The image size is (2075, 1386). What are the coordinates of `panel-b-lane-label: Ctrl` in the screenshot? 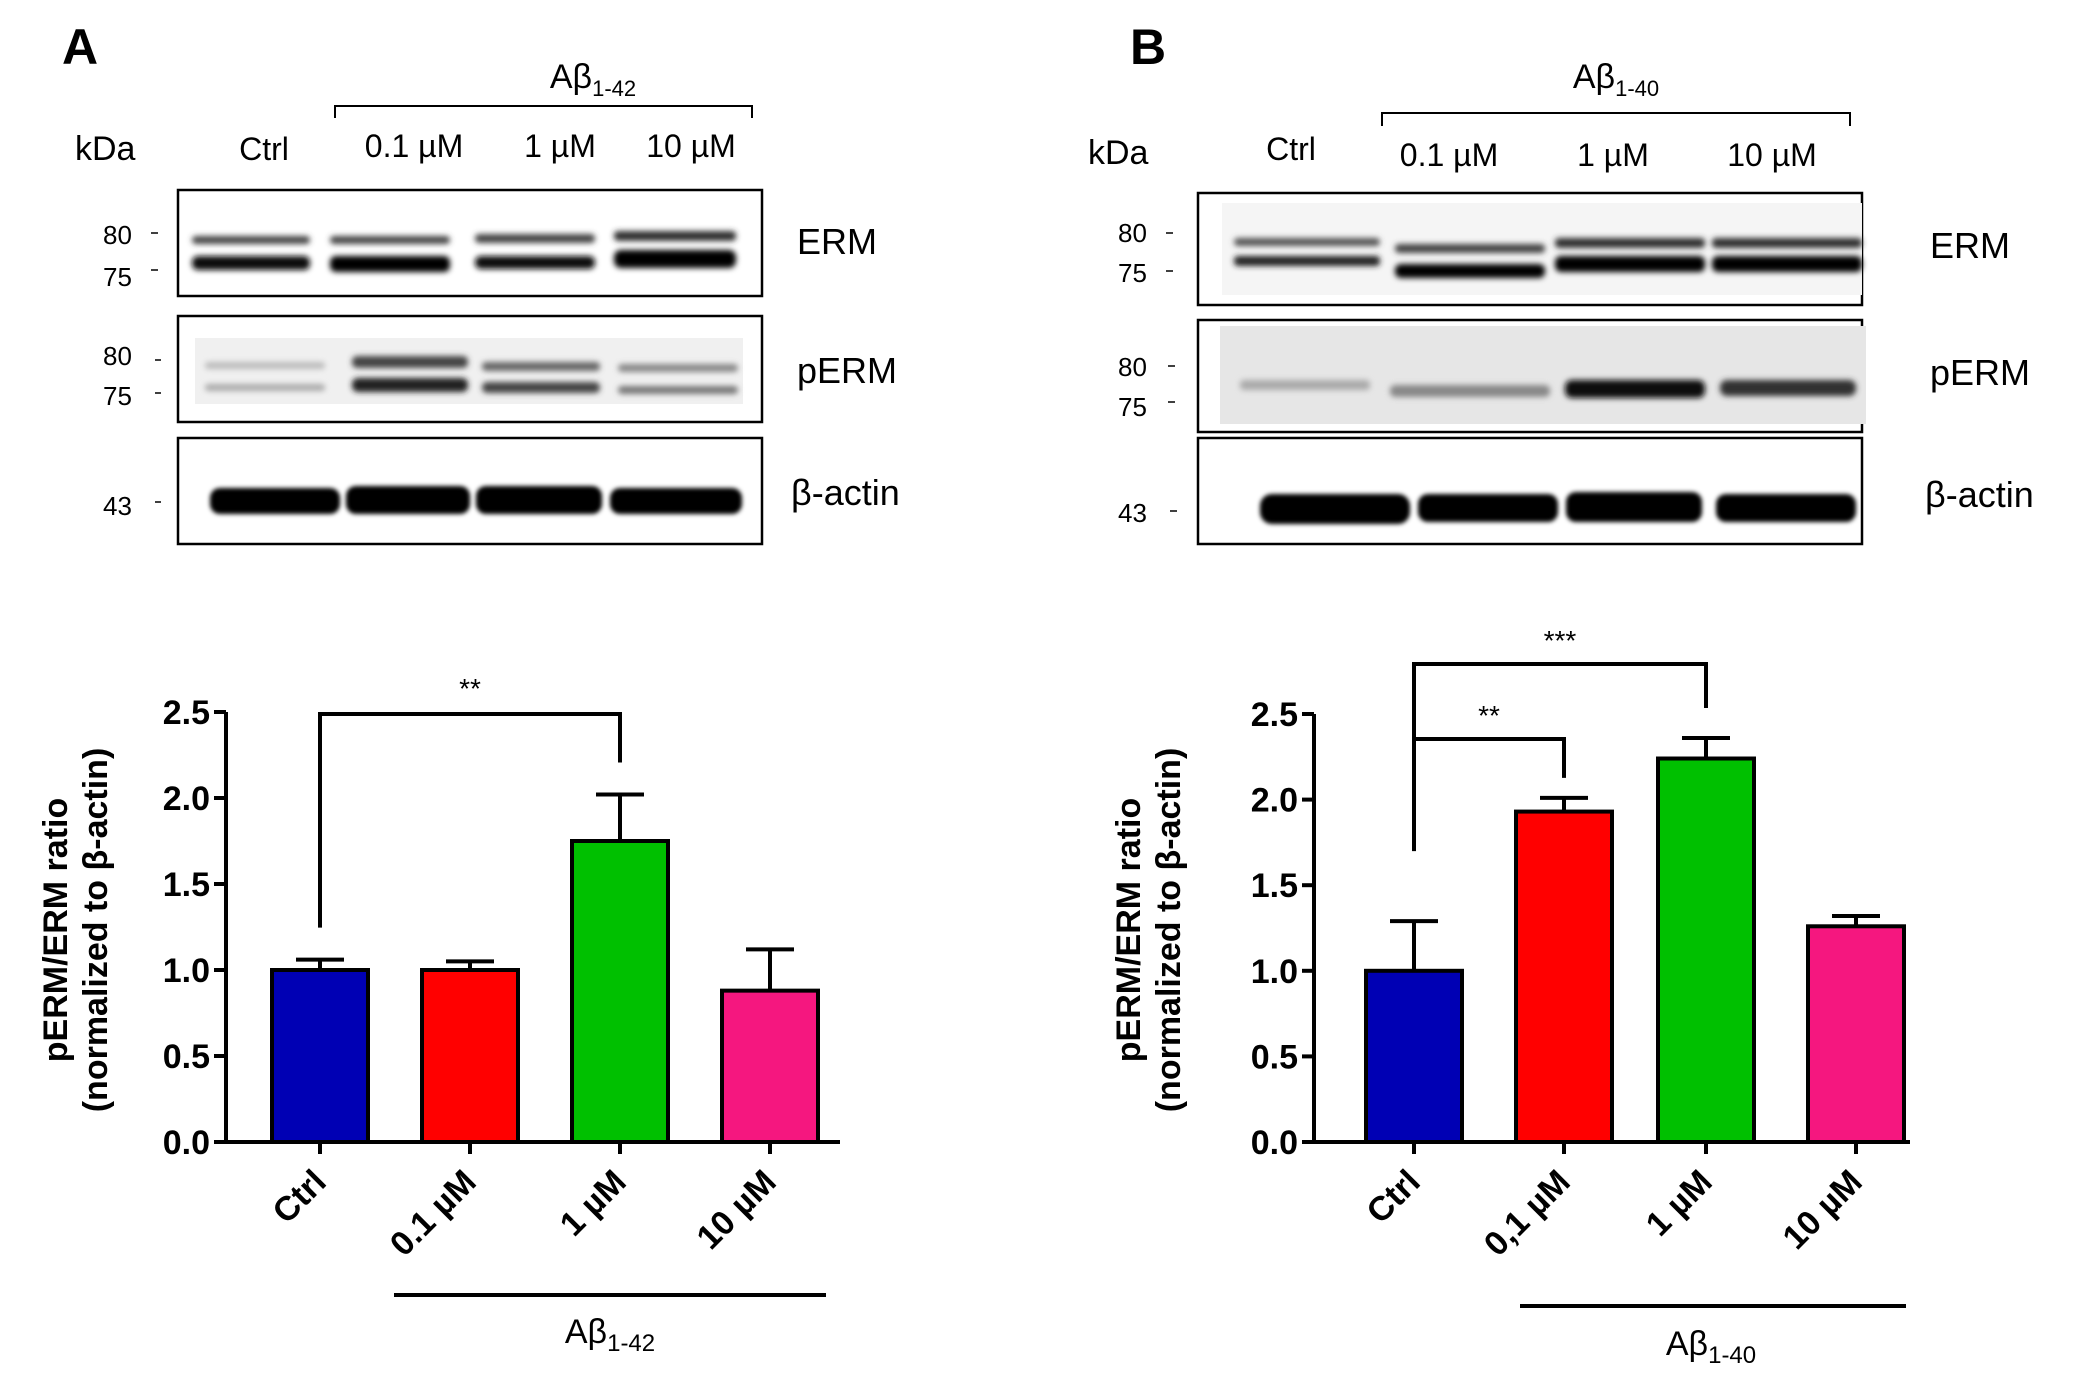 It's located at (1291, 149).